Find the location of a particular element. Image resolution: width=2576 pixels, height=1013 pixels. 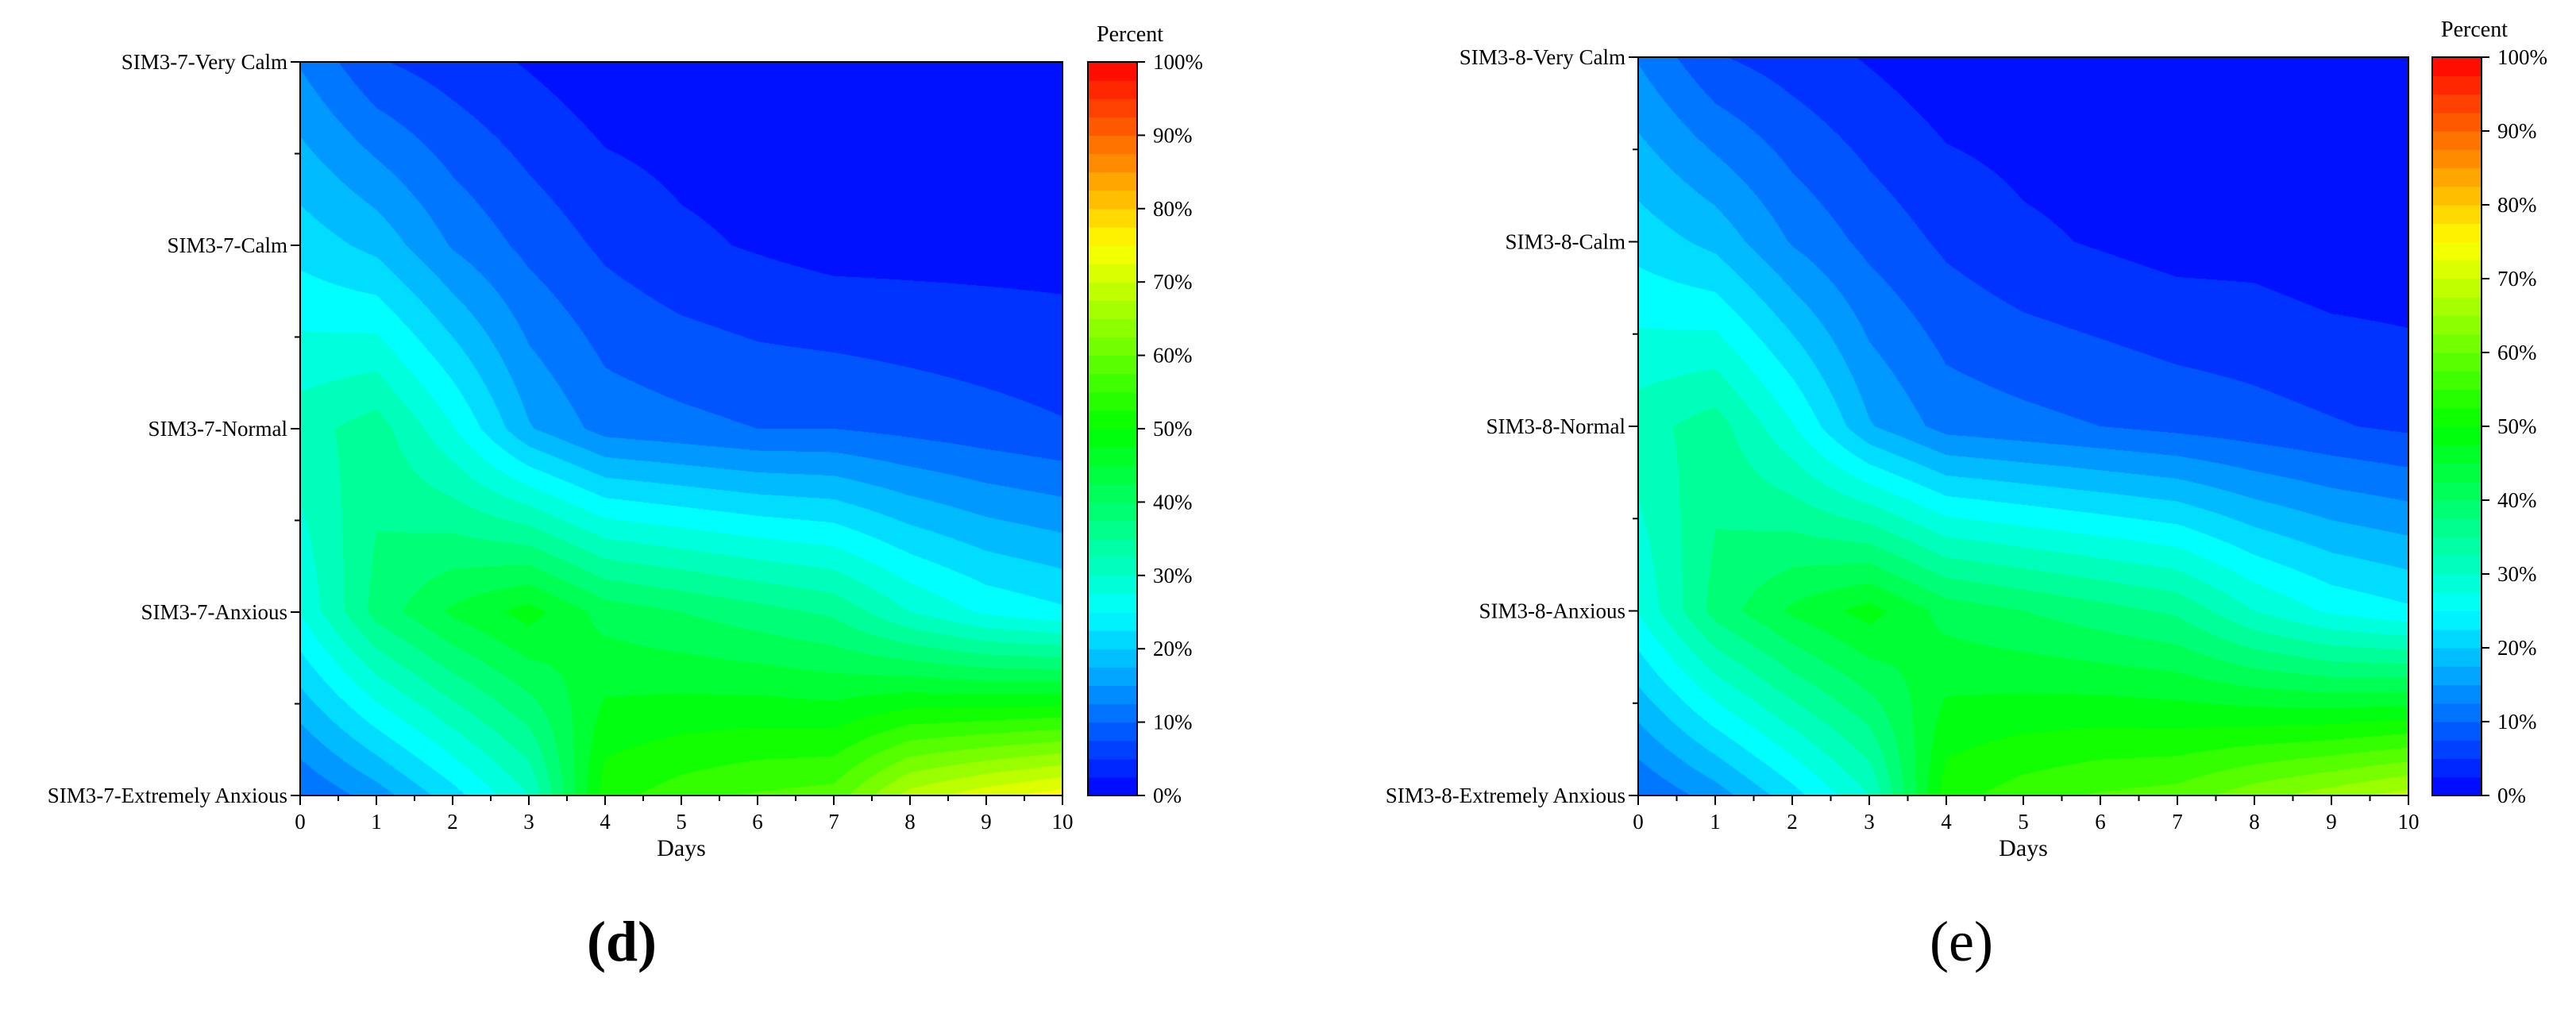

colorbar-tick-label: 0% is located at coordinates (2511, 795).